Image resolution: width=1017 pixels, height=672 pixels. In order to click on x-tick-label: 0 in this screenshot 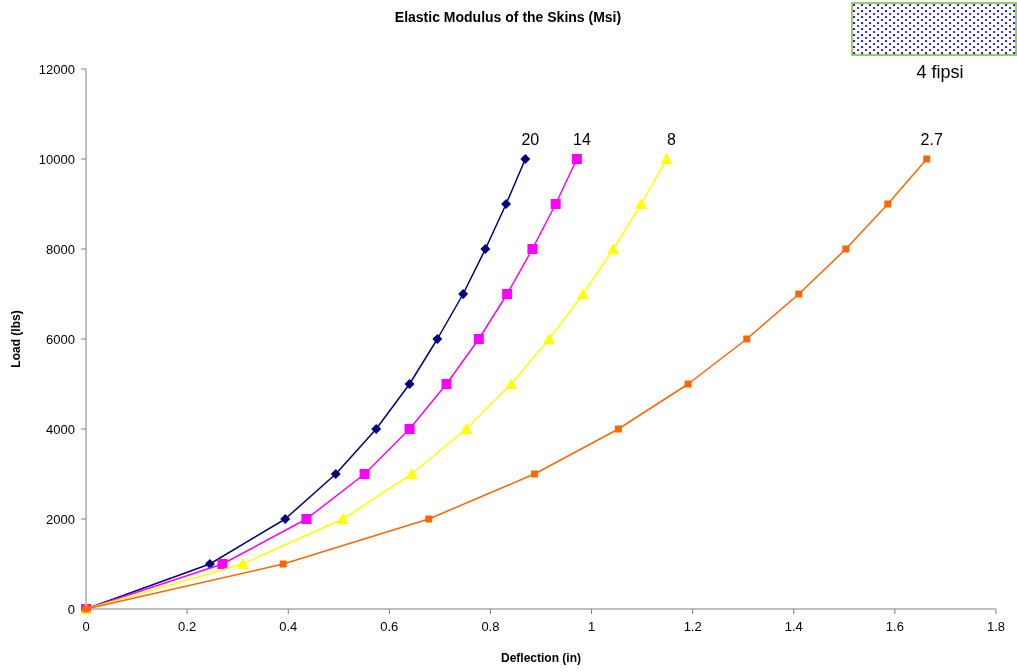, I will do `click(86, 626)`.